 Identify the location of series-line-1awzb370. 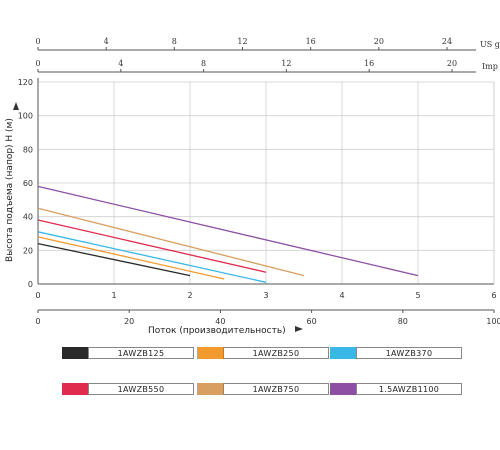
(152, 257).